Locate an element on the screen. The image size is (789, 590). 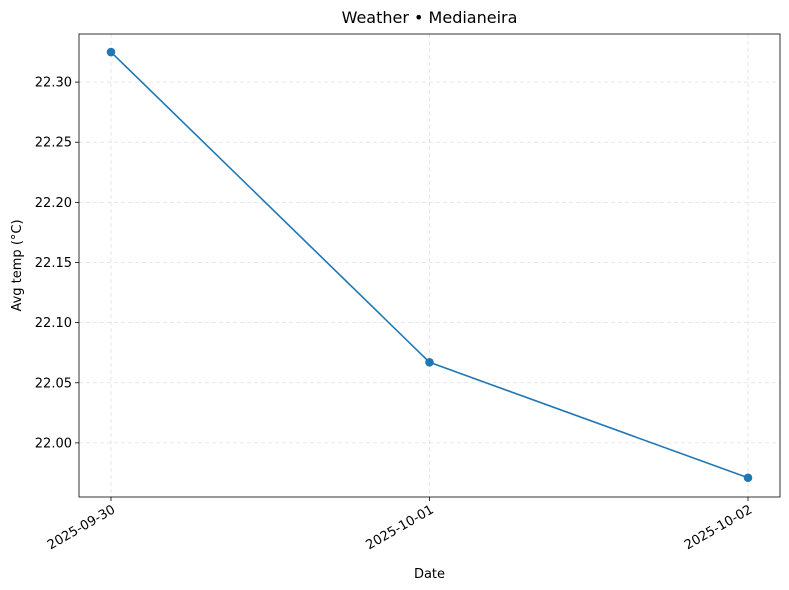
y-tick-label: 22.30 is located at coordinates (53, 83).